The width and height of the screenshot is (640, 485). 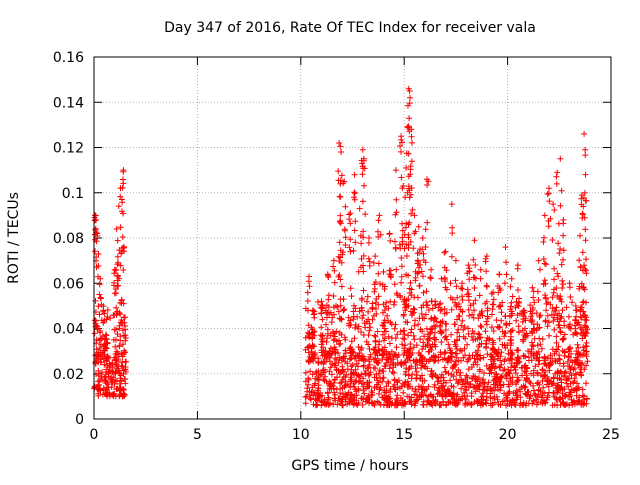 What do you see at coordinates (68, 284) in the screenshot?
I see `y-tick-label: 0.06` at bounding box center [68, 284].